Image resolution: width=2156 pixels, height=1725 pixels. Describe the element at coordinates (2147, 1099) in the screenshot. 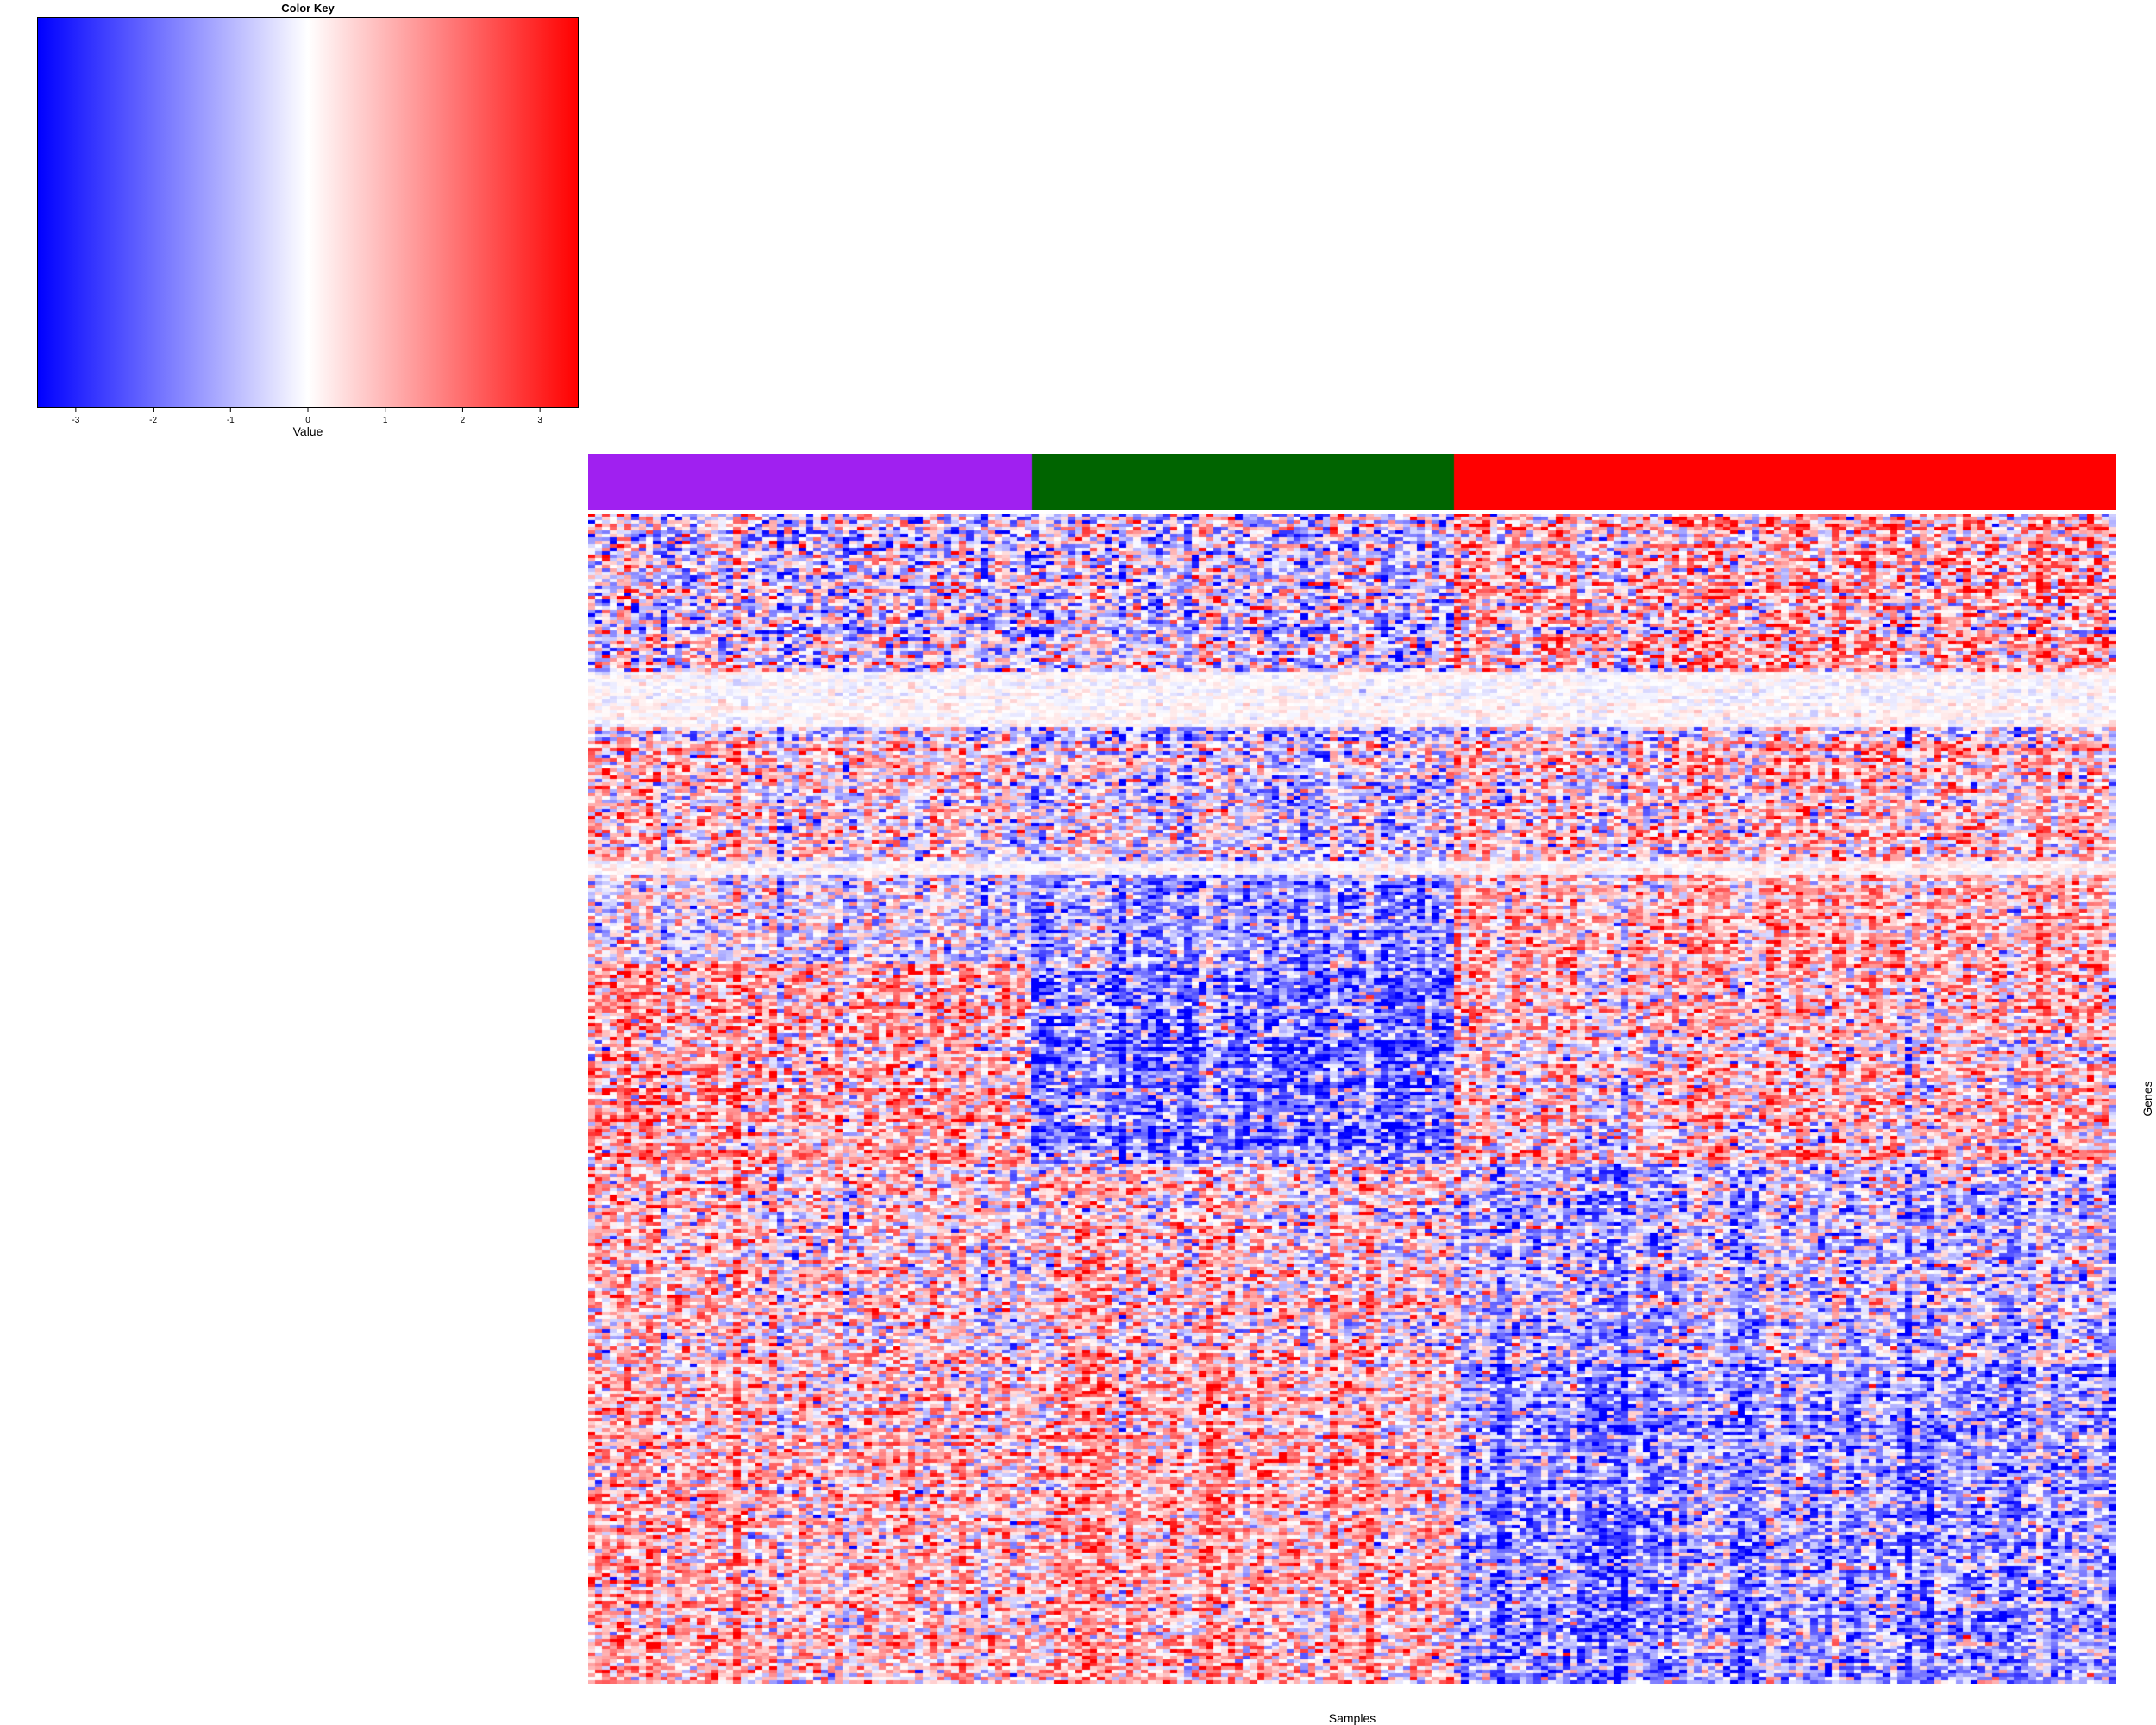

I see `y-axis-label: Genes` at that location.